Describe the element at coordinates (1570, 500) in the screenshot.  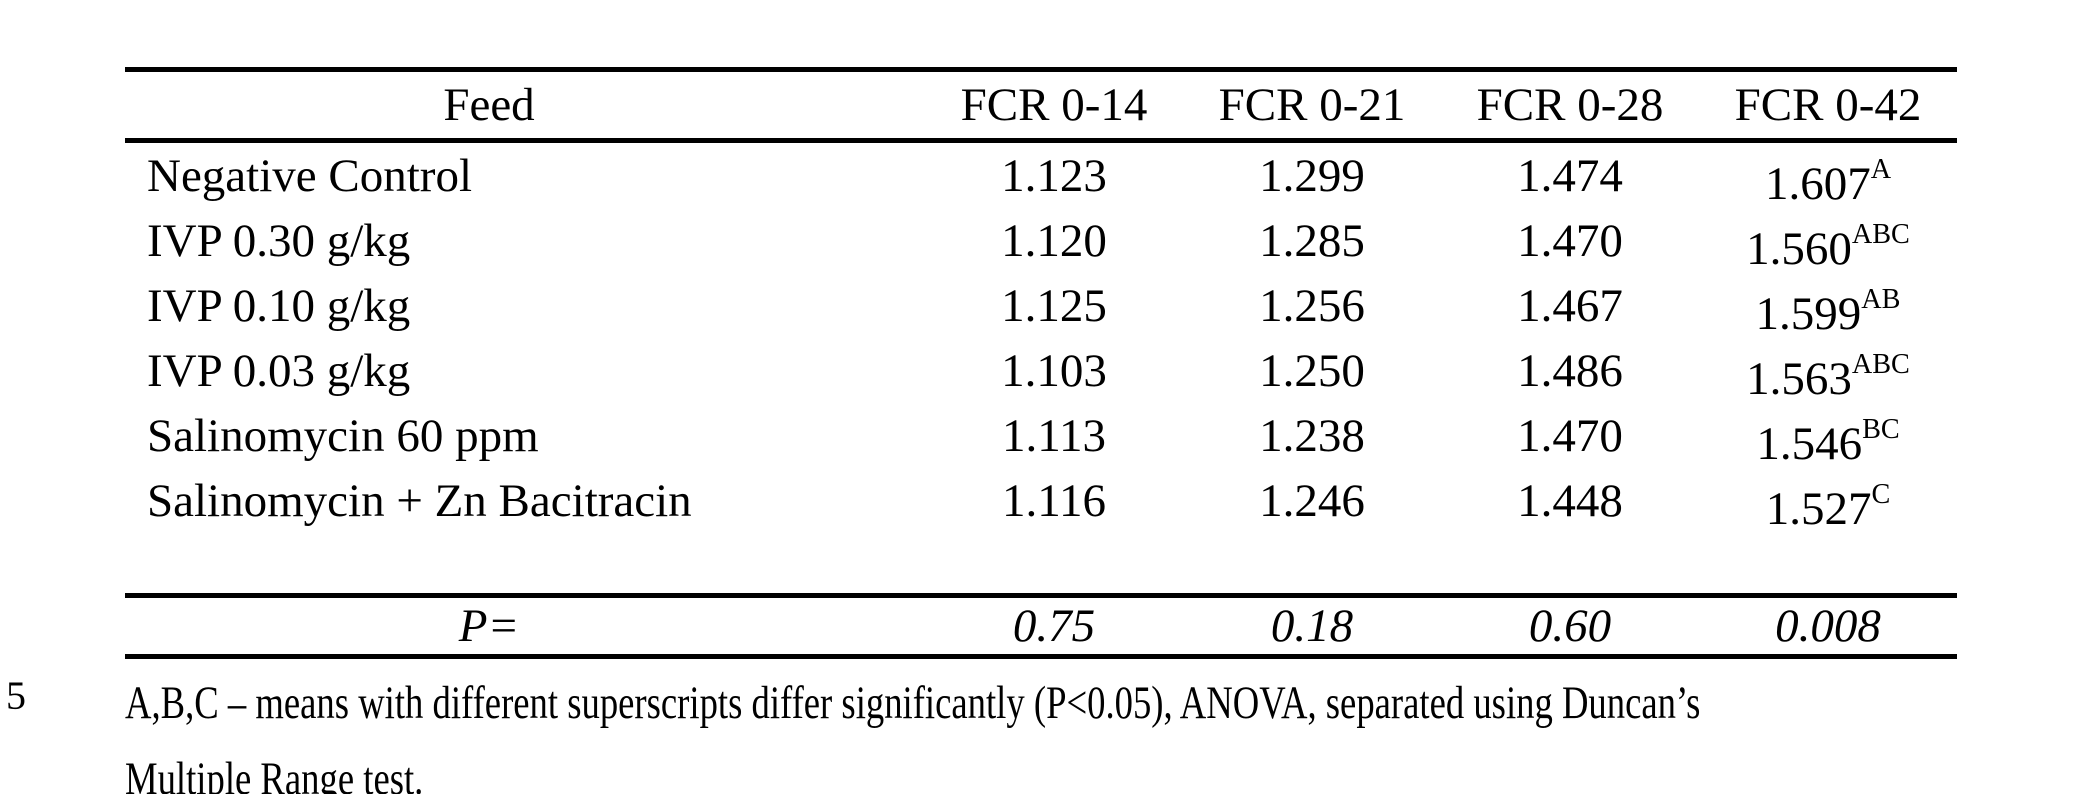
I see `fcr-0-28-value: 1.448` at that location.